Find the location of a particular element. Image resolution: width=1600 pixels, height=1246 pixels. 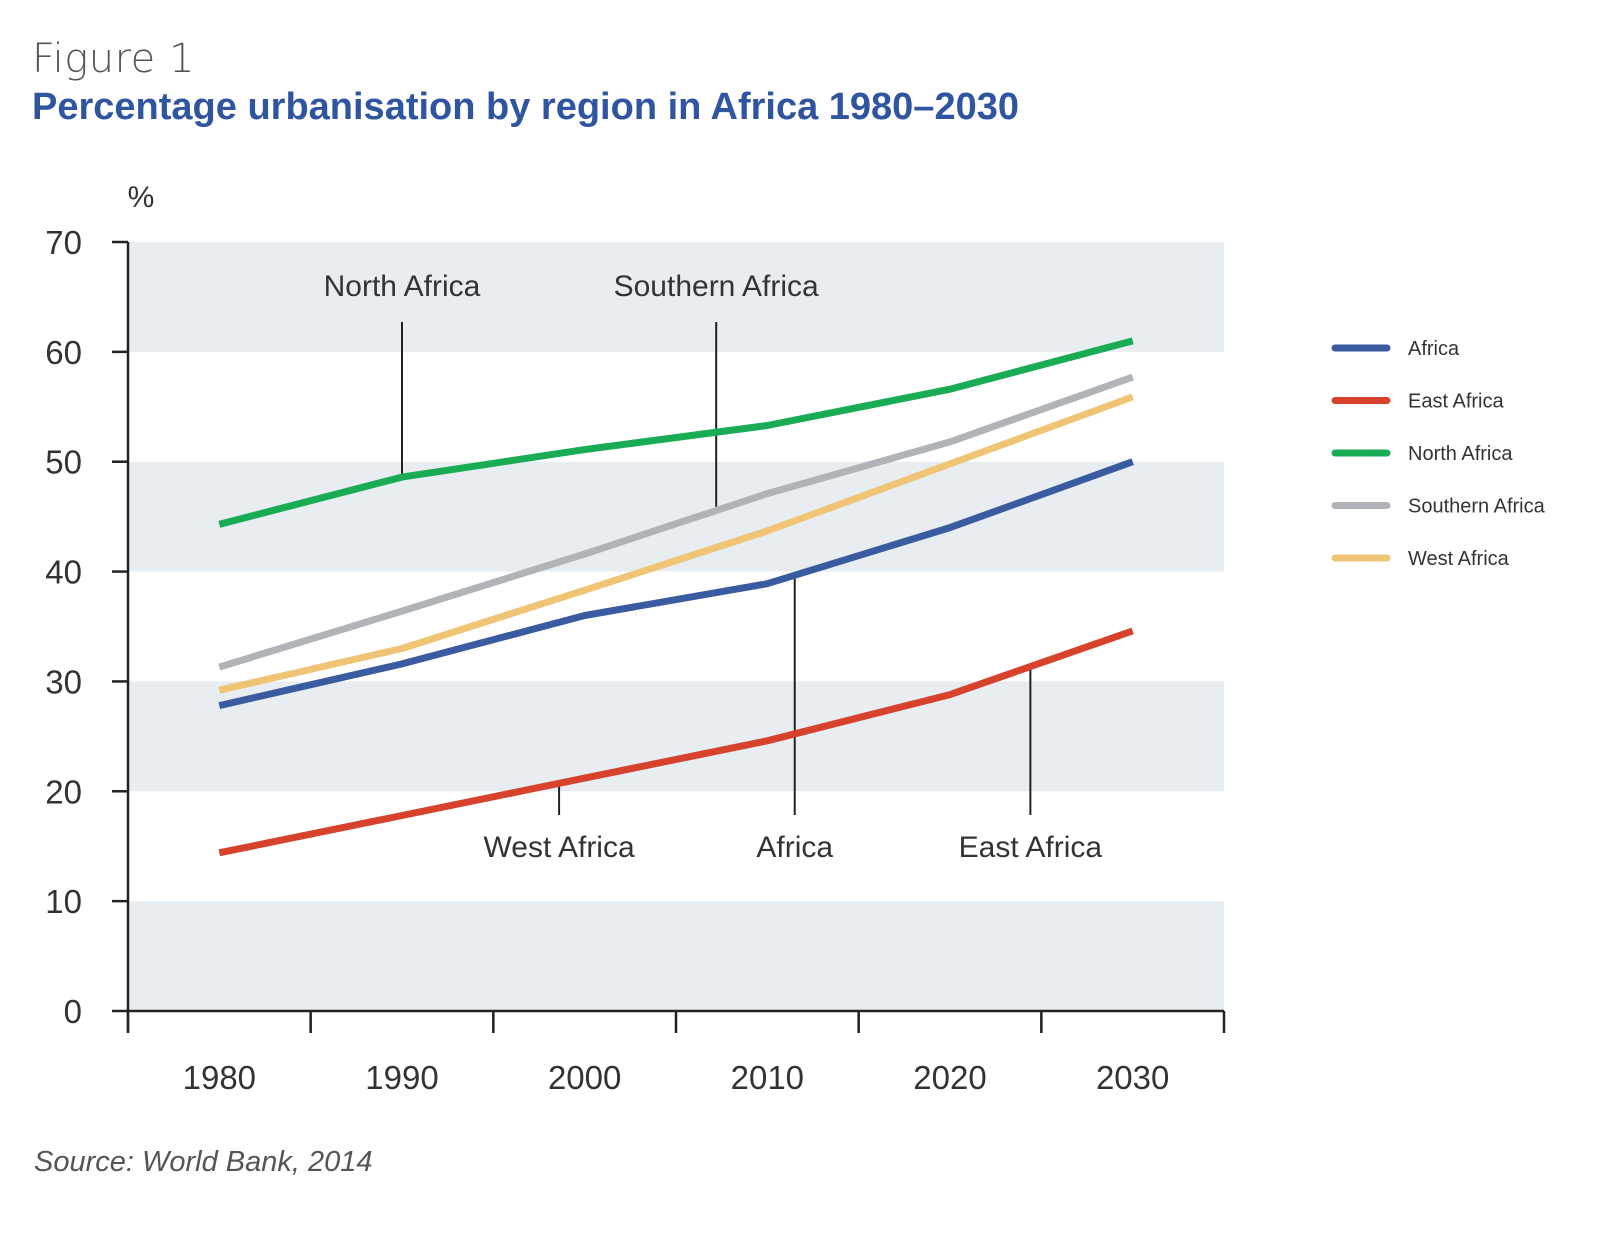

legend-label: North Africa is located at coordinates (1460, 454).